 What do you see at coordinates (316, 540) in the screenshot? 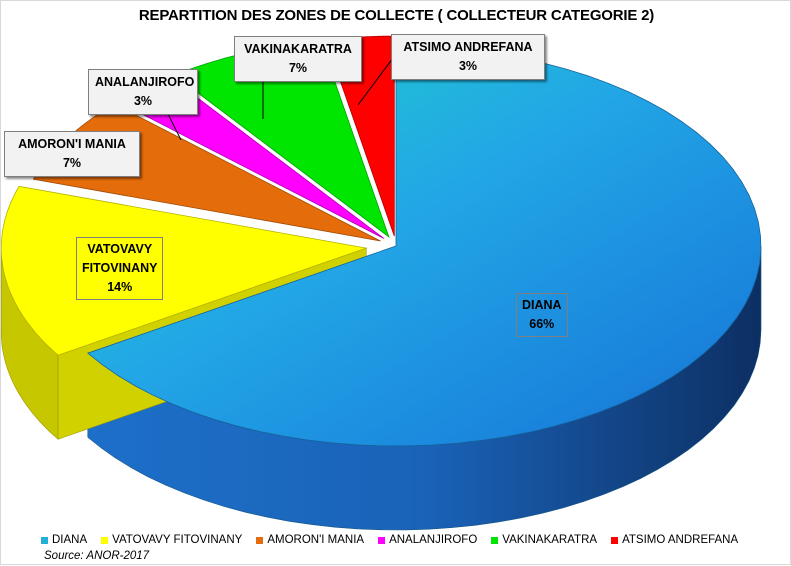
I see `legend-label: AMORON'I MANIA` at bounding box center [316, 540].